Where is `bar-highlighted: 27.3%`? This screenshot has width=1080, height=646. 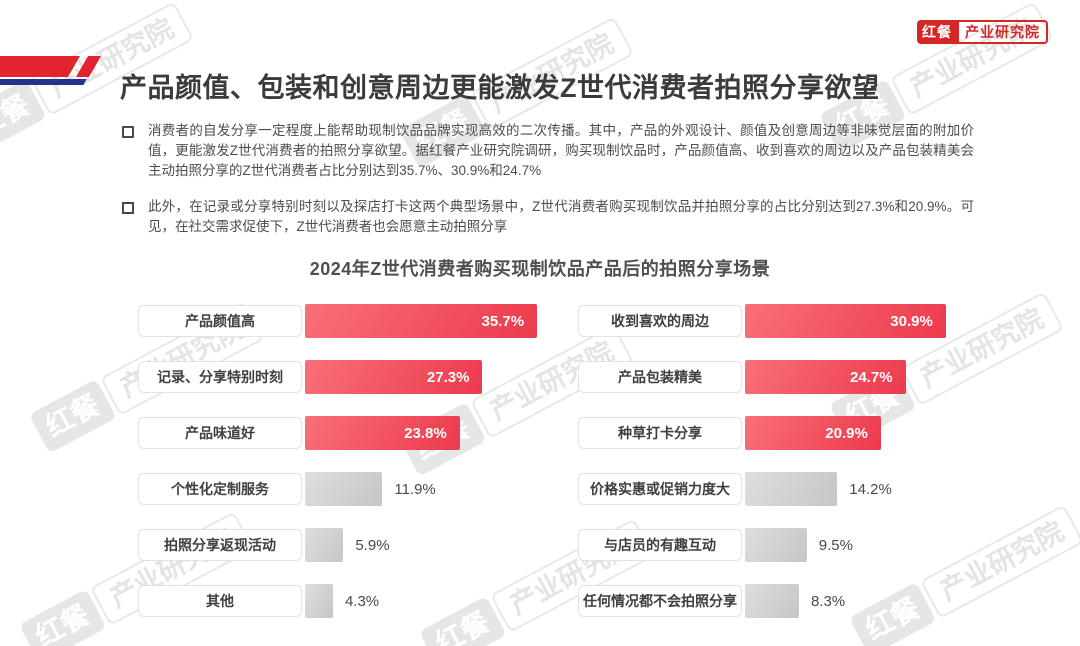 bar-highlighted: 27.3% is located at coordinates (394, 377).